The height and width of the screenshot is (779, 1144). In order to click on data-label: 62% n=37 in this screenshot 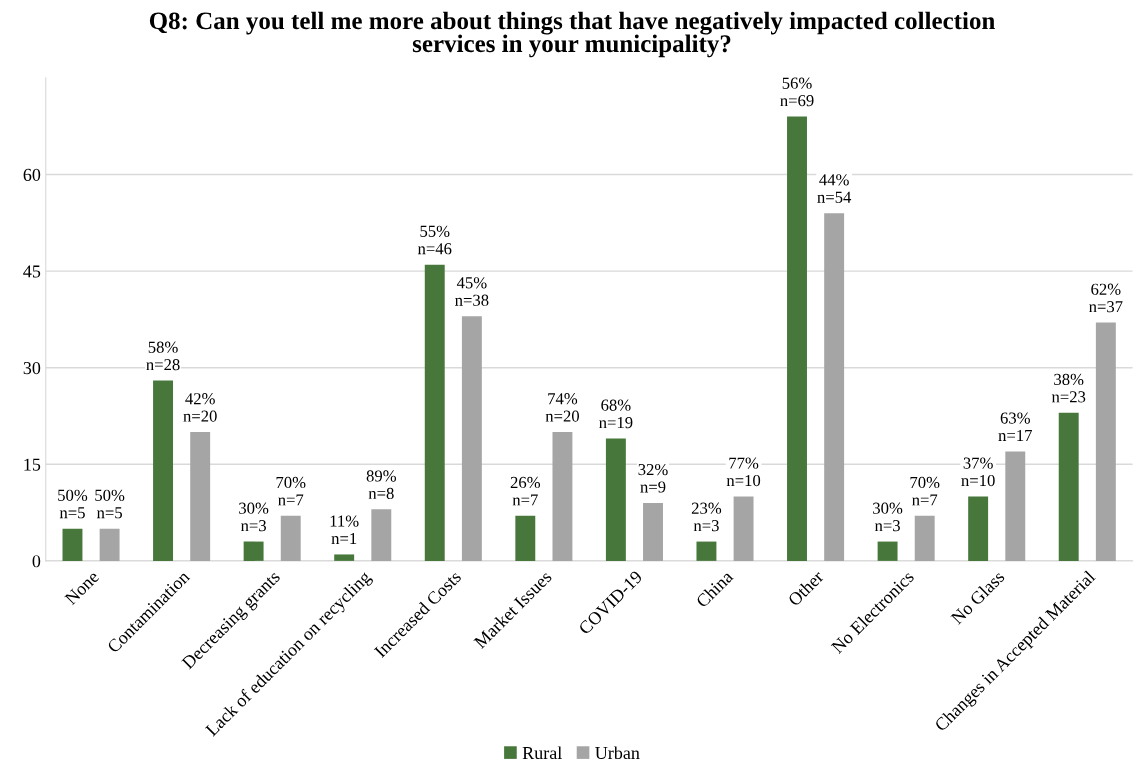, I will do `click(1106, 298)`.